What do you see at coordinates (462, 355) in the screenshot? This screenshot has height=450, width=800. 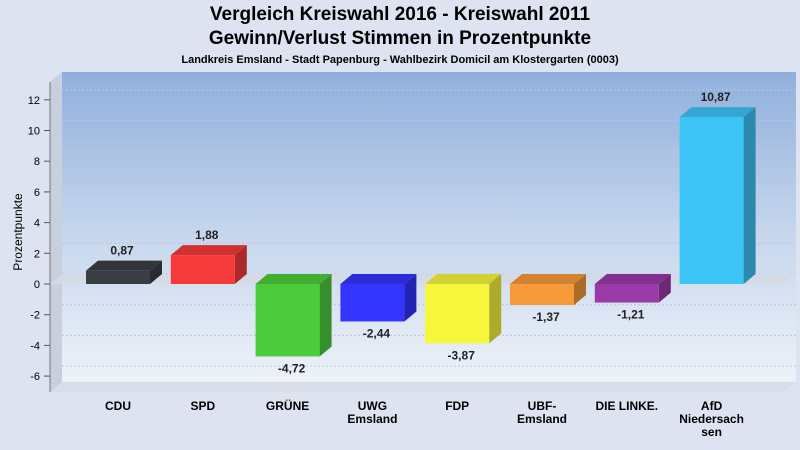 I see `bar-value-label: -3,87` at bounding box center [462, 355].